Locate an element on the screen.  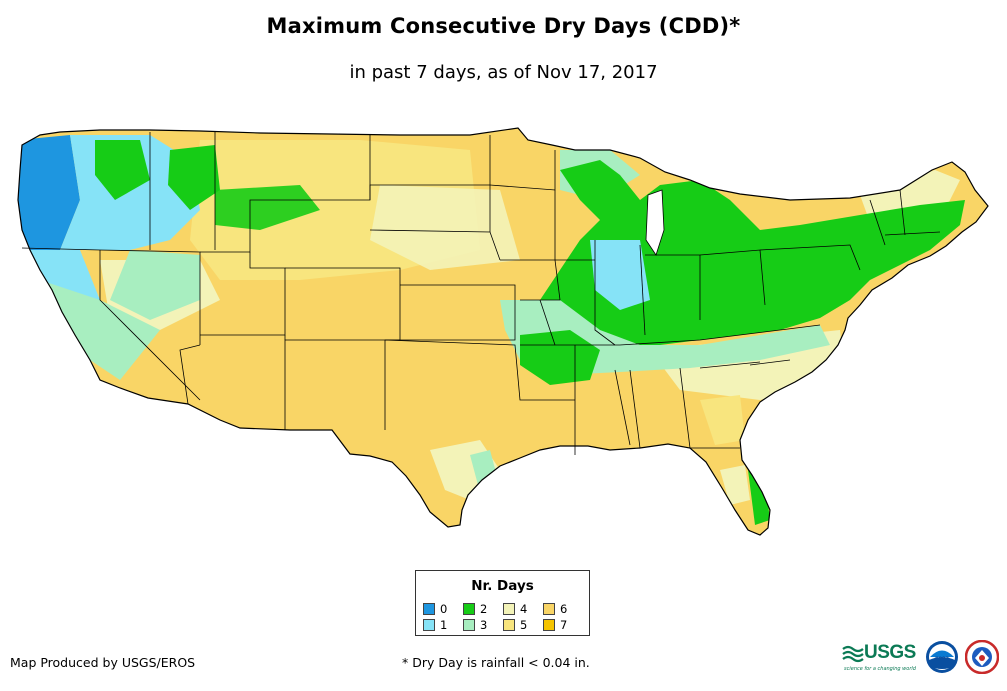
legend-item-2: 2 is located at coordinates (480, 609).